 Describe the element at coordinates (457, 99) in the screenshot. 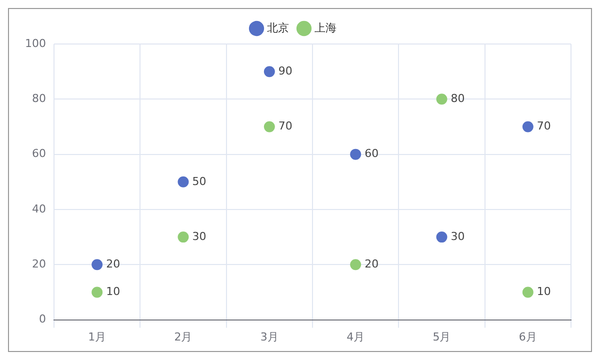

I see `data-label: 80` at that location.